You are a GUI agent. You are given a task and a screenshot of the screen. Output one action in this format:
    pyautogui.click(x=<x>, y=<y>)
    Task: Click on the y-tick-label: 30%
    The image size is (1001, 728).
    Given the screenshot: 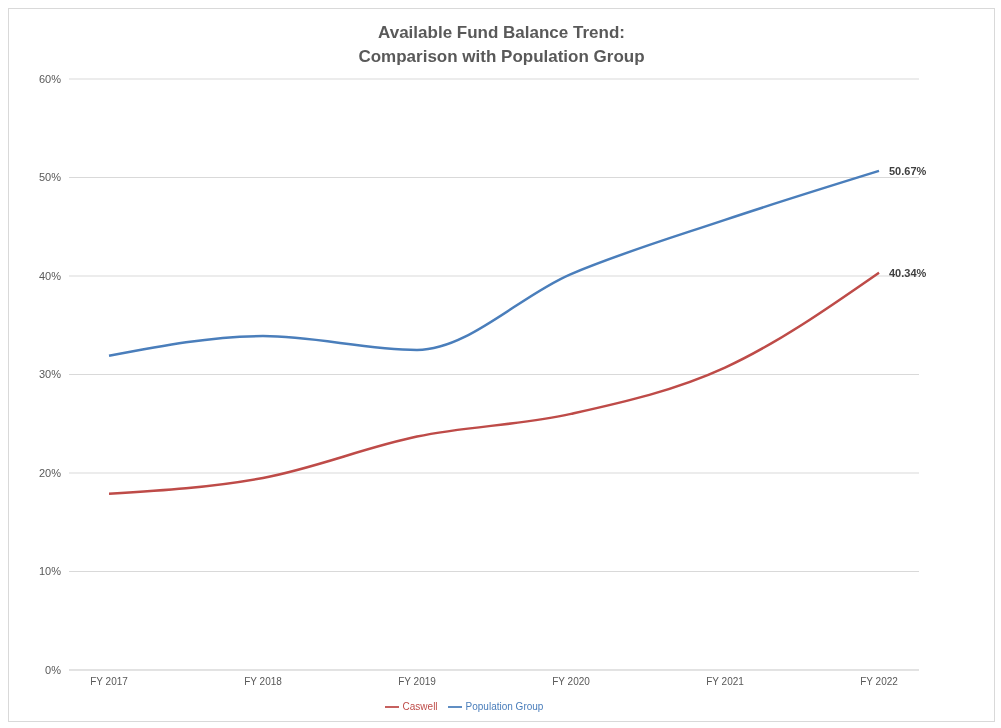 What is the action you would take?
    pyautogui.click(x=50, y=374)
    